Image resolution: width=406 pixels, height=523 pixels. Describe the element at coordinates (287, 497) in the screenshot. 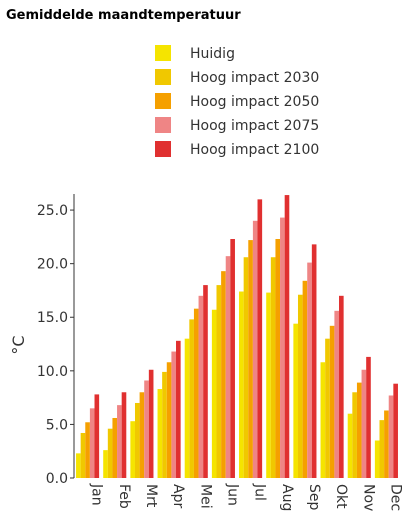

I see `x-tick-label: Aug` at that location.